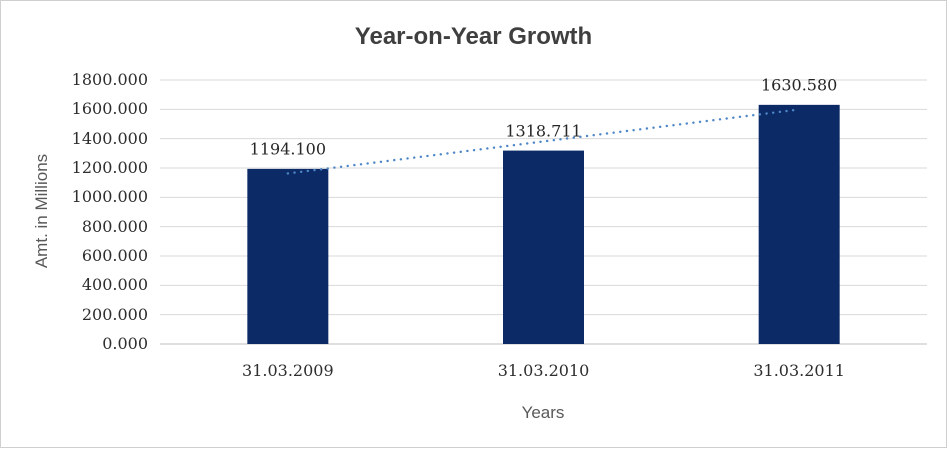 Image resolution: width=949 pixels, height=450 pixels. Describe the element at coordinates (287, 149) in the screenshot. I see `data-label: 1194.100` at that location.